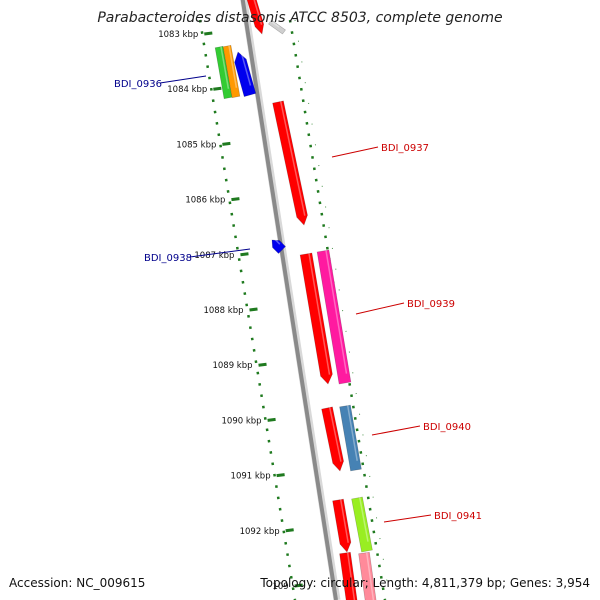 This screenshot has width=600, height=600. Describe the element at coordinates (260, 532) in the screenshot. I see `ruler-tick-label: 1092 kbp` at that location.